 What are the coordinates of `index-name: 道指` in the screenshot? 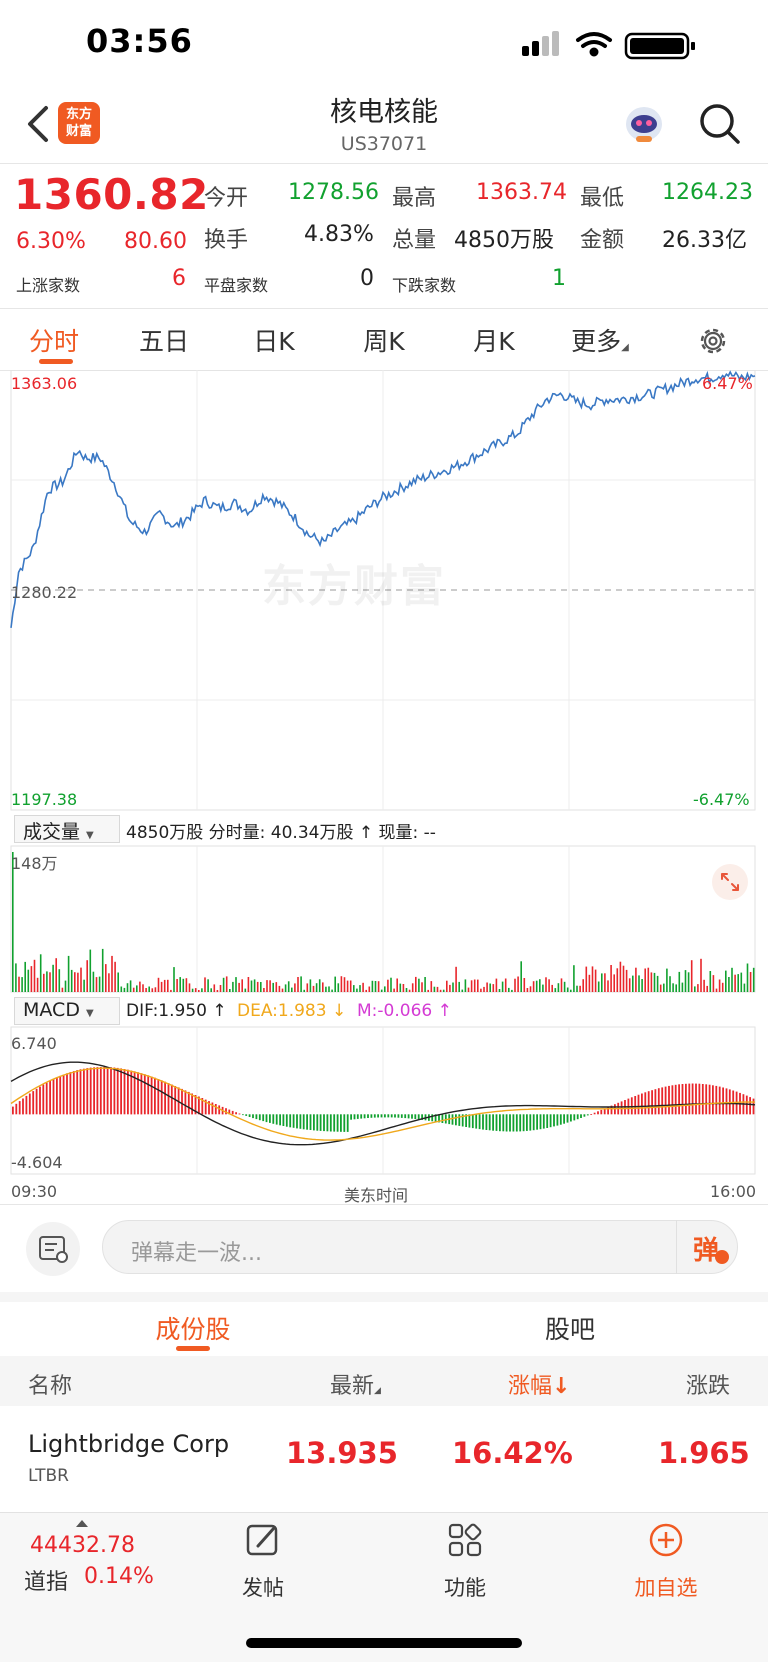 It's located at (46, 1582).